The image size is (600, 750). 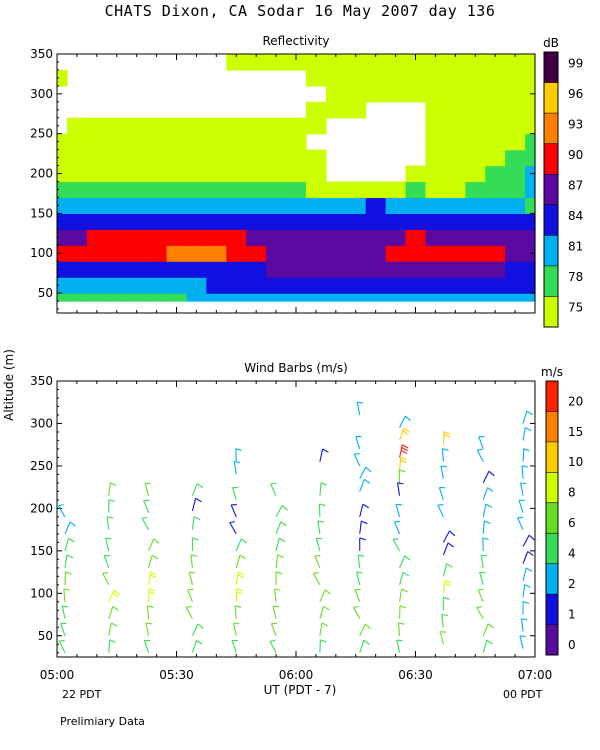 I want to click on y-tick-label: 350, so click(x=41, y=381).